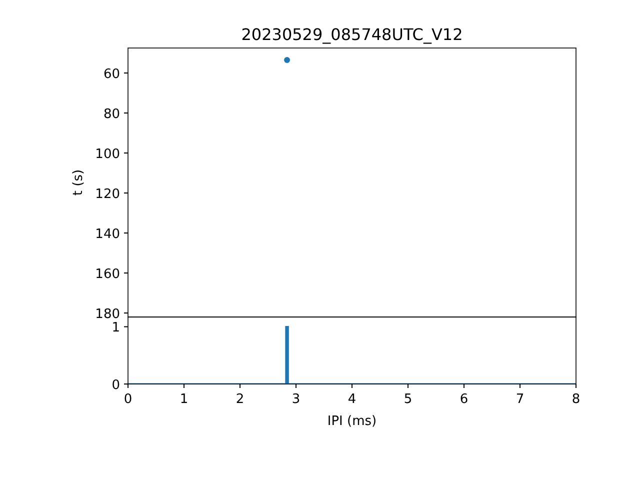 This screenshot has height=480, width=640. I want to click on y-tick-label: 120, so click(107, 194).